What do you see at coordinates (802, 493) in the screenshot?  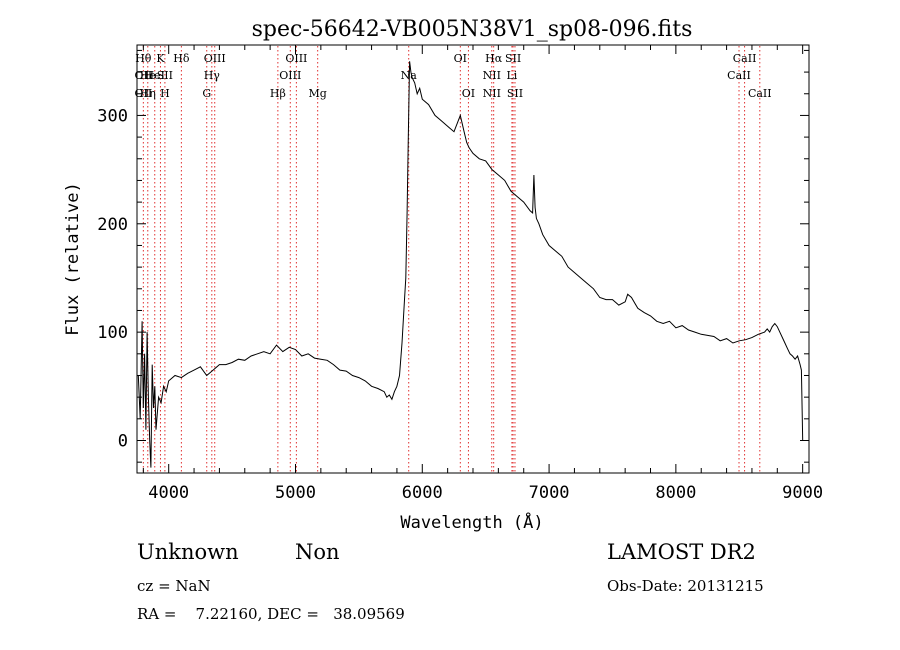 I see `x-tick-label: 9000` at bounding box center [802, 493].